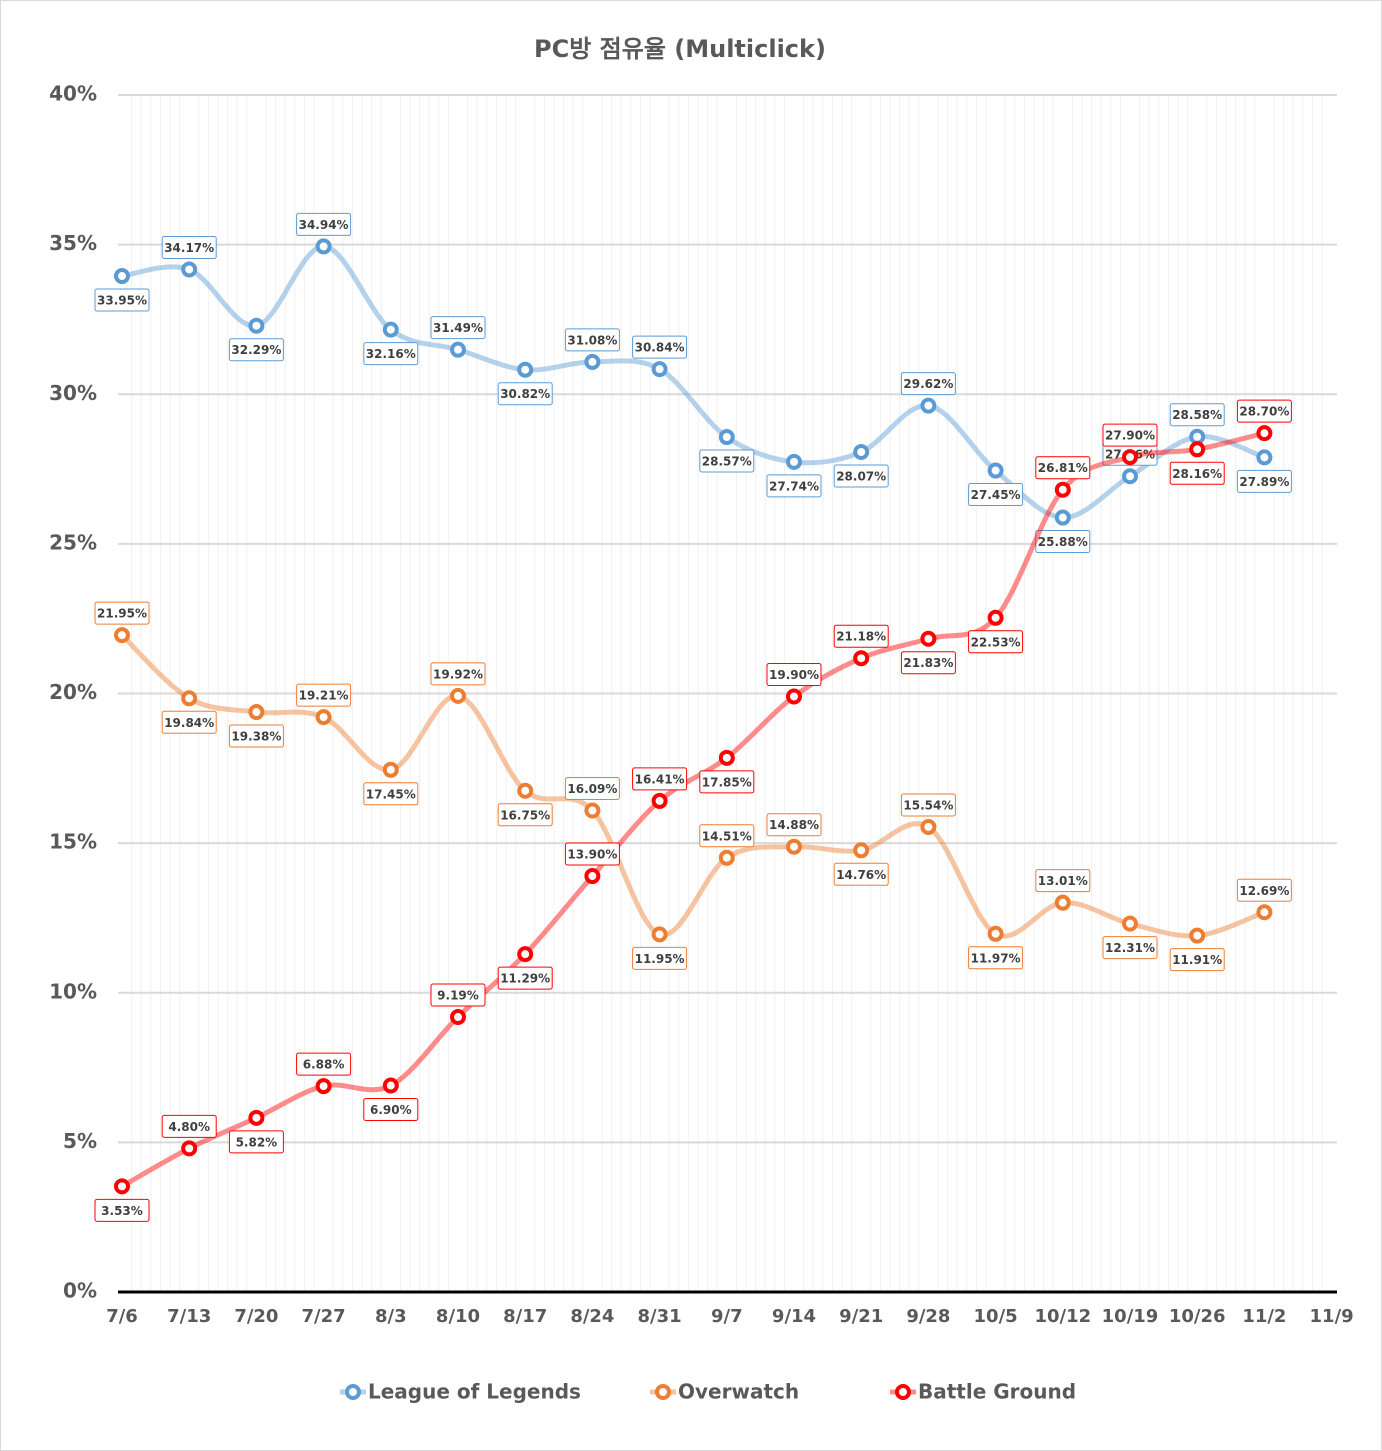 The image size is (1382, 1451). What do you see at coordinates (660, 959) in the screenshot?
I see `data-label: 11.95%` at bounding box center [660, 959].